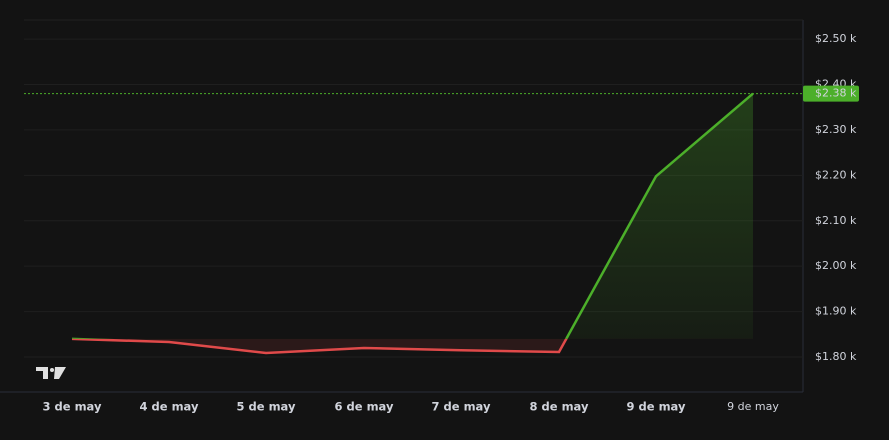 The image size is (889, 440). Describe the element at coordinates (169, 407) in the screenshot. I see `x-tick-label: 4 de may` at that location.